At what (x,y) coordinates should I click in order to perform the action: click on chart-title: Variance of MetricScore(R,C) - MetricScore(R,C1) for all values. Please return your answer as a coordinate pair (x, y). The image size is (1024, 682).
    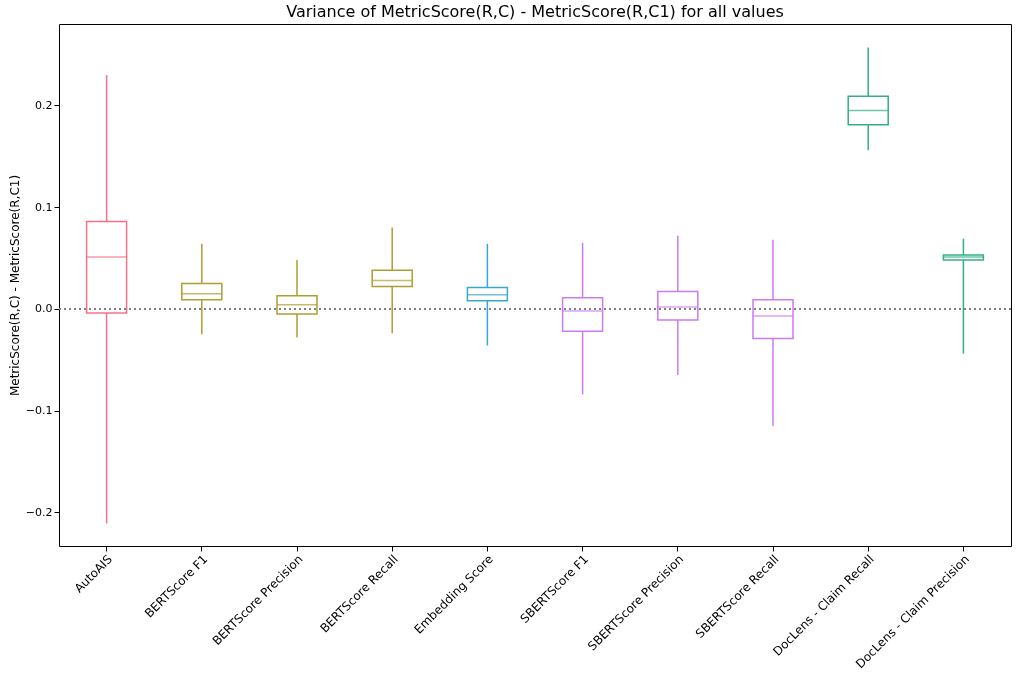
    Looking at the image, I should click on (535, 11).